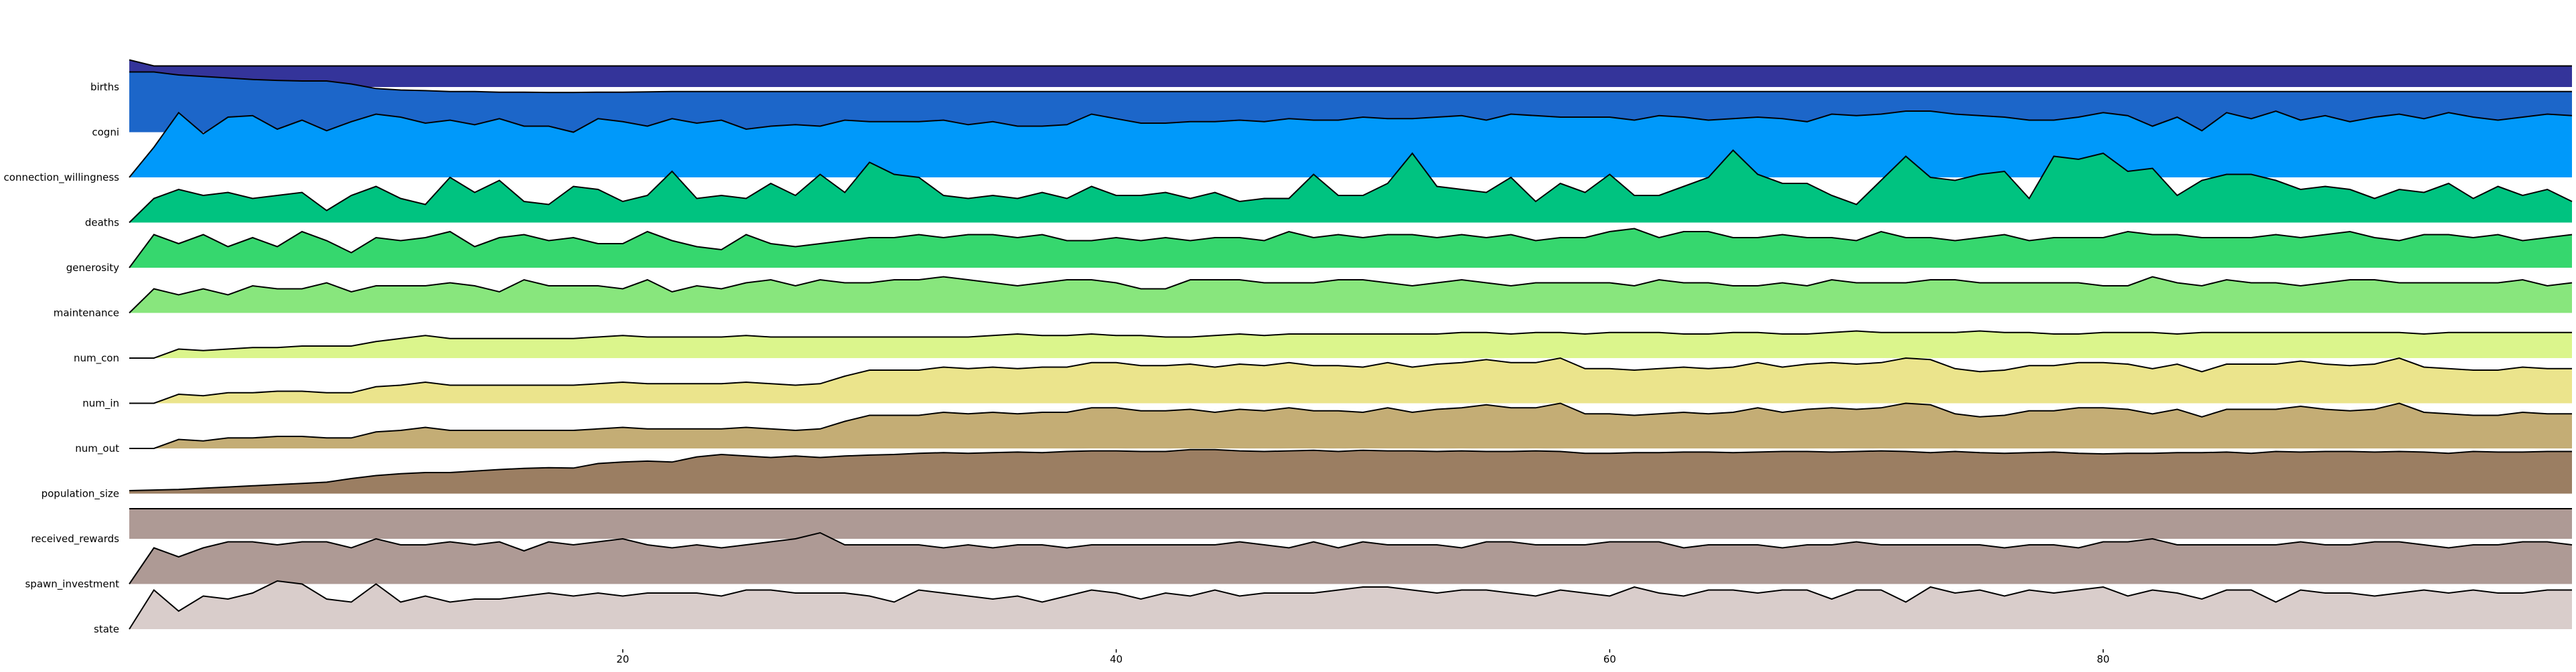  I want to click on ridge-line-generosity, so click(1351, 248).